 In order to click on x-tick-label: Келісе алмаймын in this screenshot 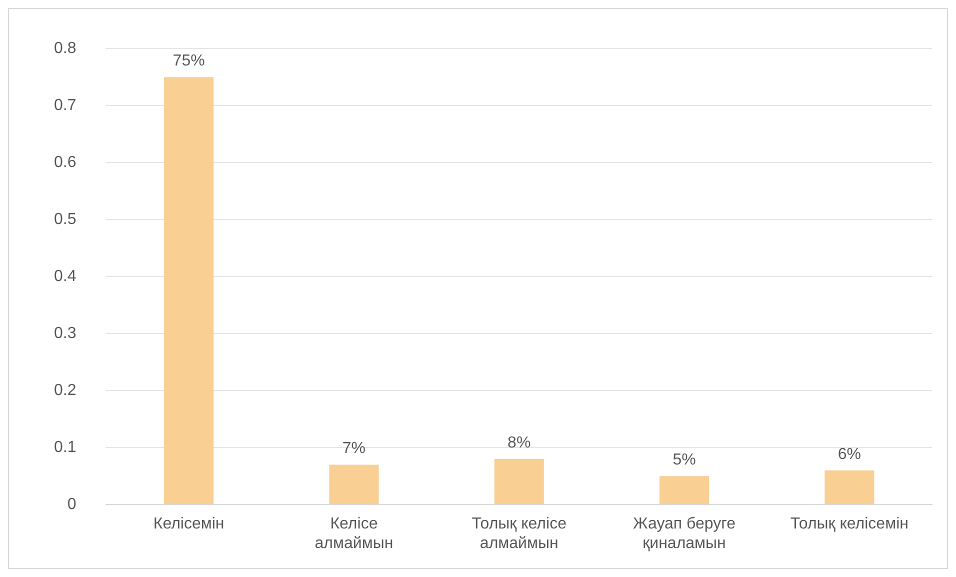, I will do `click(354, 534)`.